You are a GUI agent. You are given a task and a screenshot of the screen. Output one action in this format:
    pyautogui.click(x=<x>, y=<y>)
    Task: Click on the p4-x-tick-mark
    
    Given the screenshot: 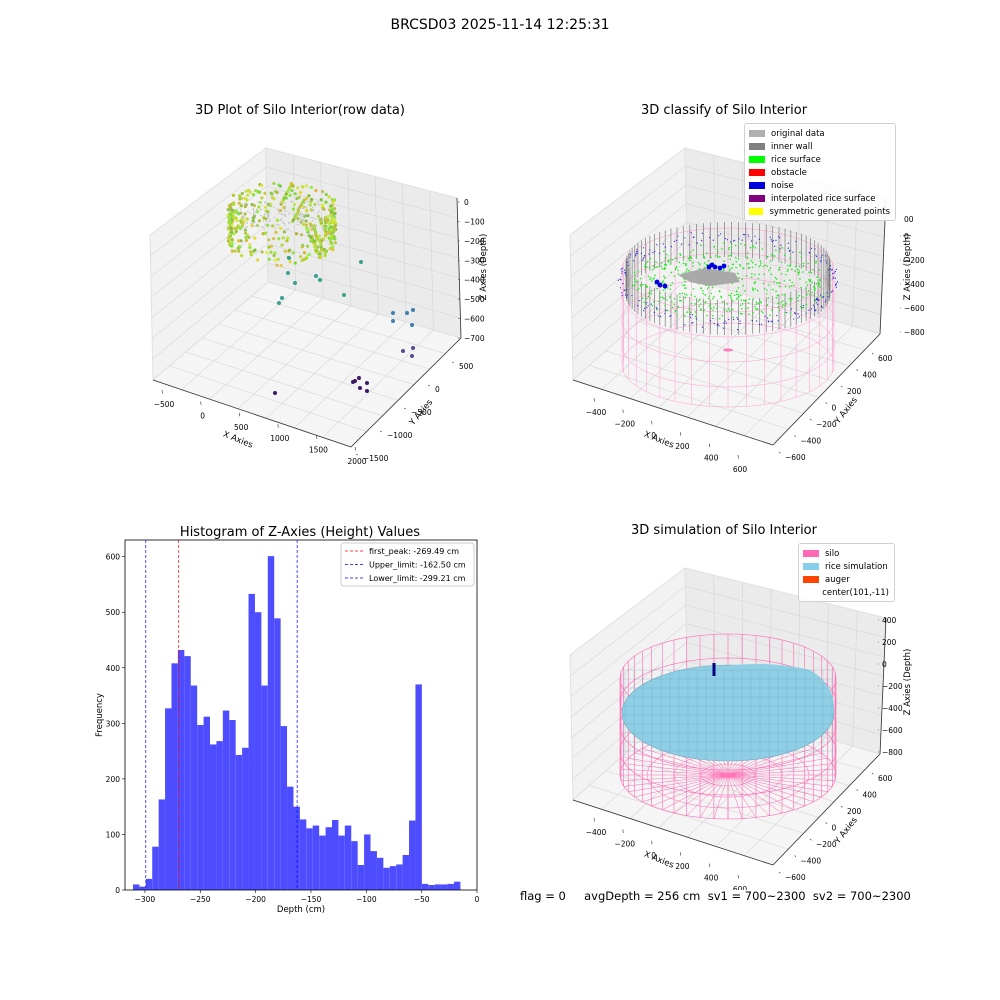 What is the action you would take?
    pyautogui.click(x=652, y=842)
    